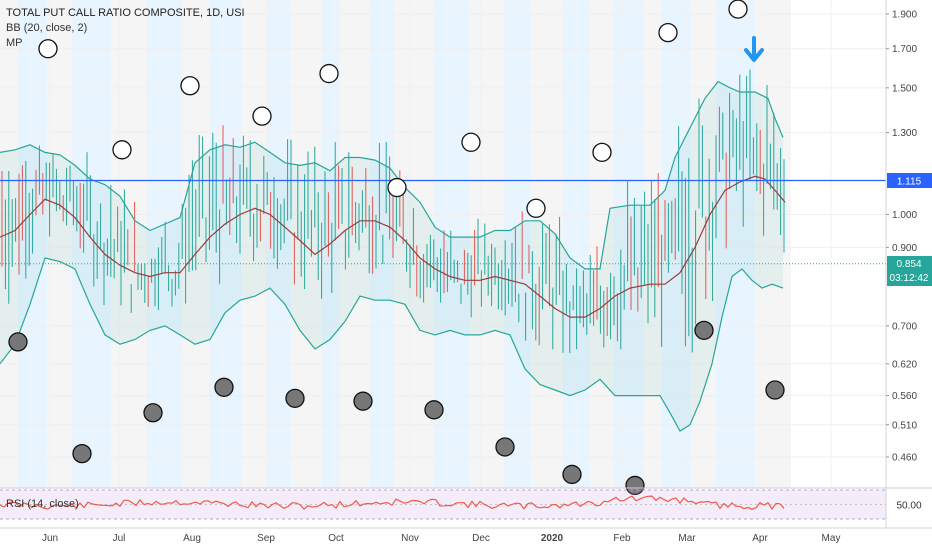 This screenshot has width=932, height=550. I want to click on time-axis-ticks: Jun Jul Aug Sep Oct Nov Dec 2020 Feb Mar Apr May, so click(441, 538).